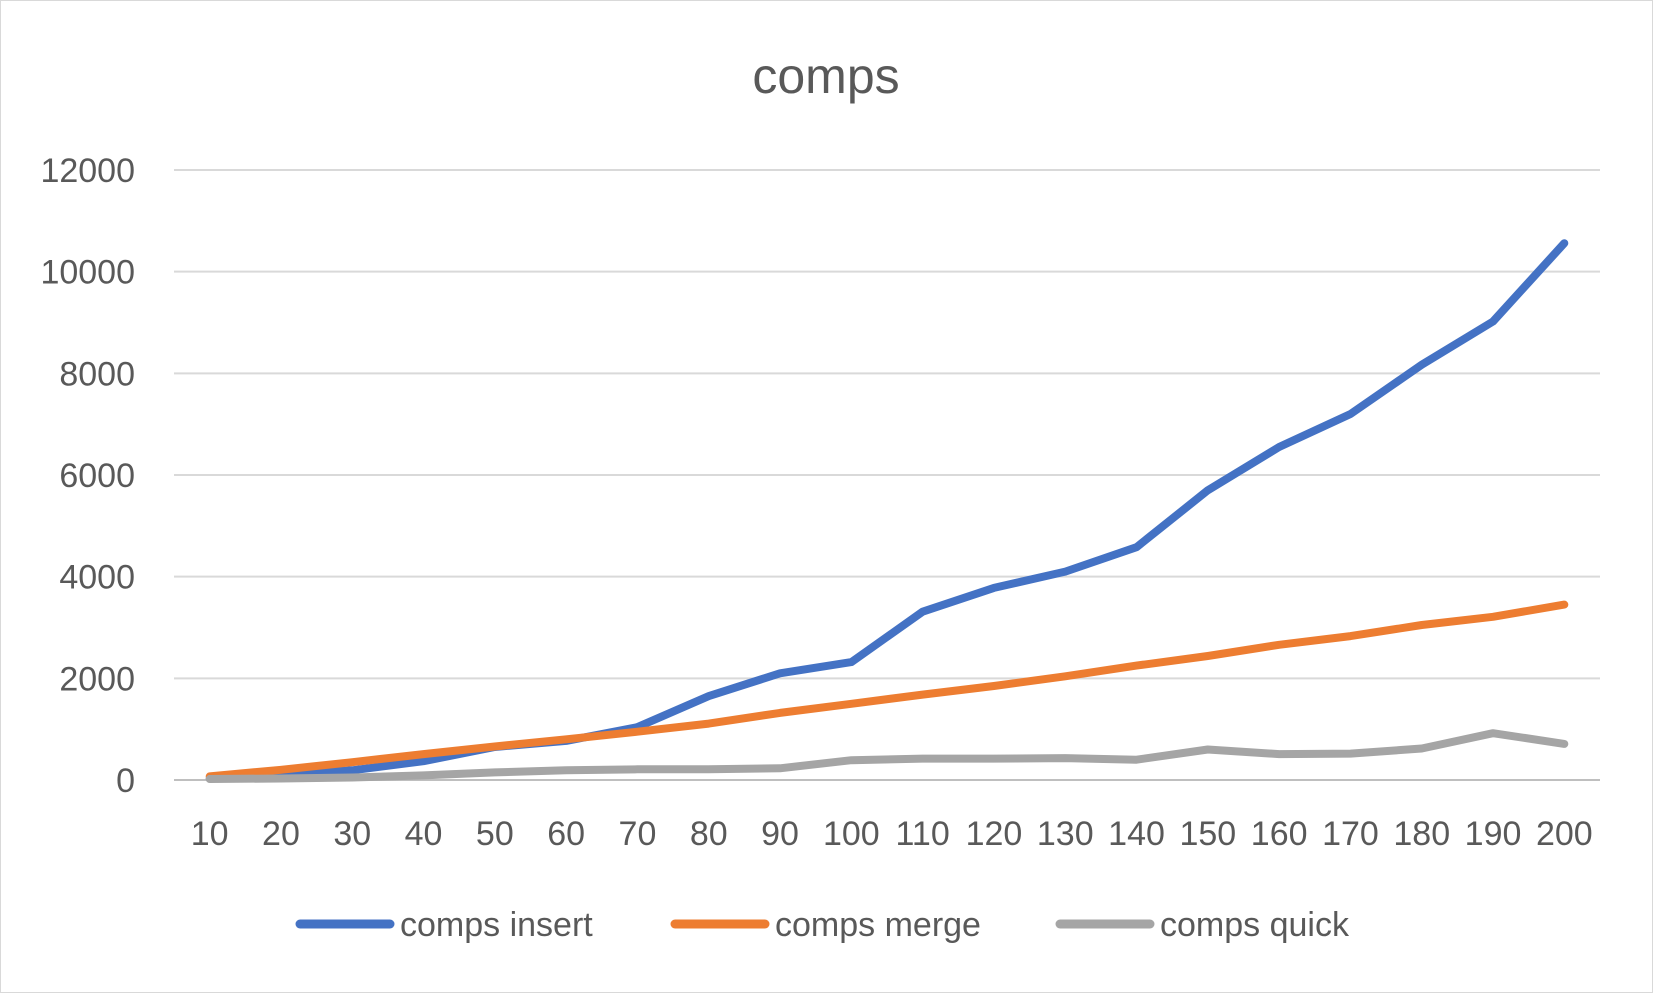 This screenshot has height=993, width=1653. What do you see at coordinates (1564, 834) in the screenshot?
I see `x-tick-label: 200` at bounding box center [1564, 834].